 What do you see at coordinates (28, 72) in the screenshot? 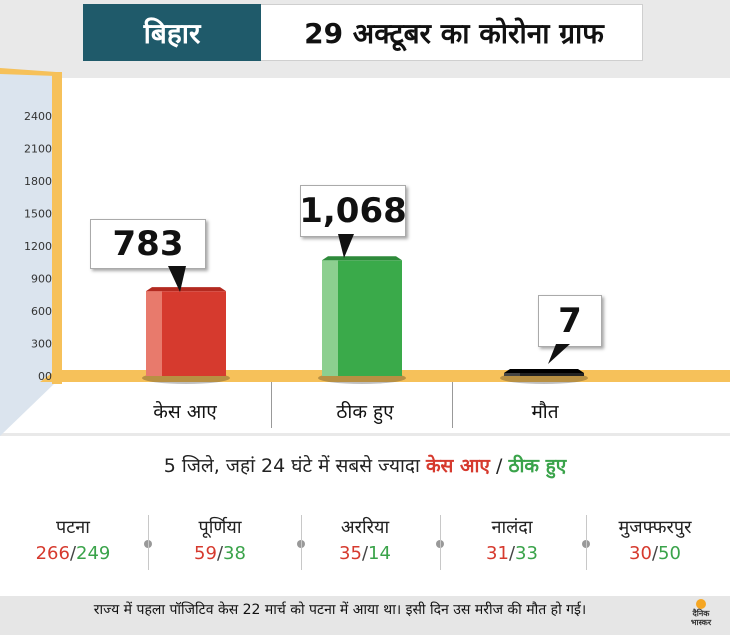
I see `axis-wall-top` at bounding box center [28, 72].